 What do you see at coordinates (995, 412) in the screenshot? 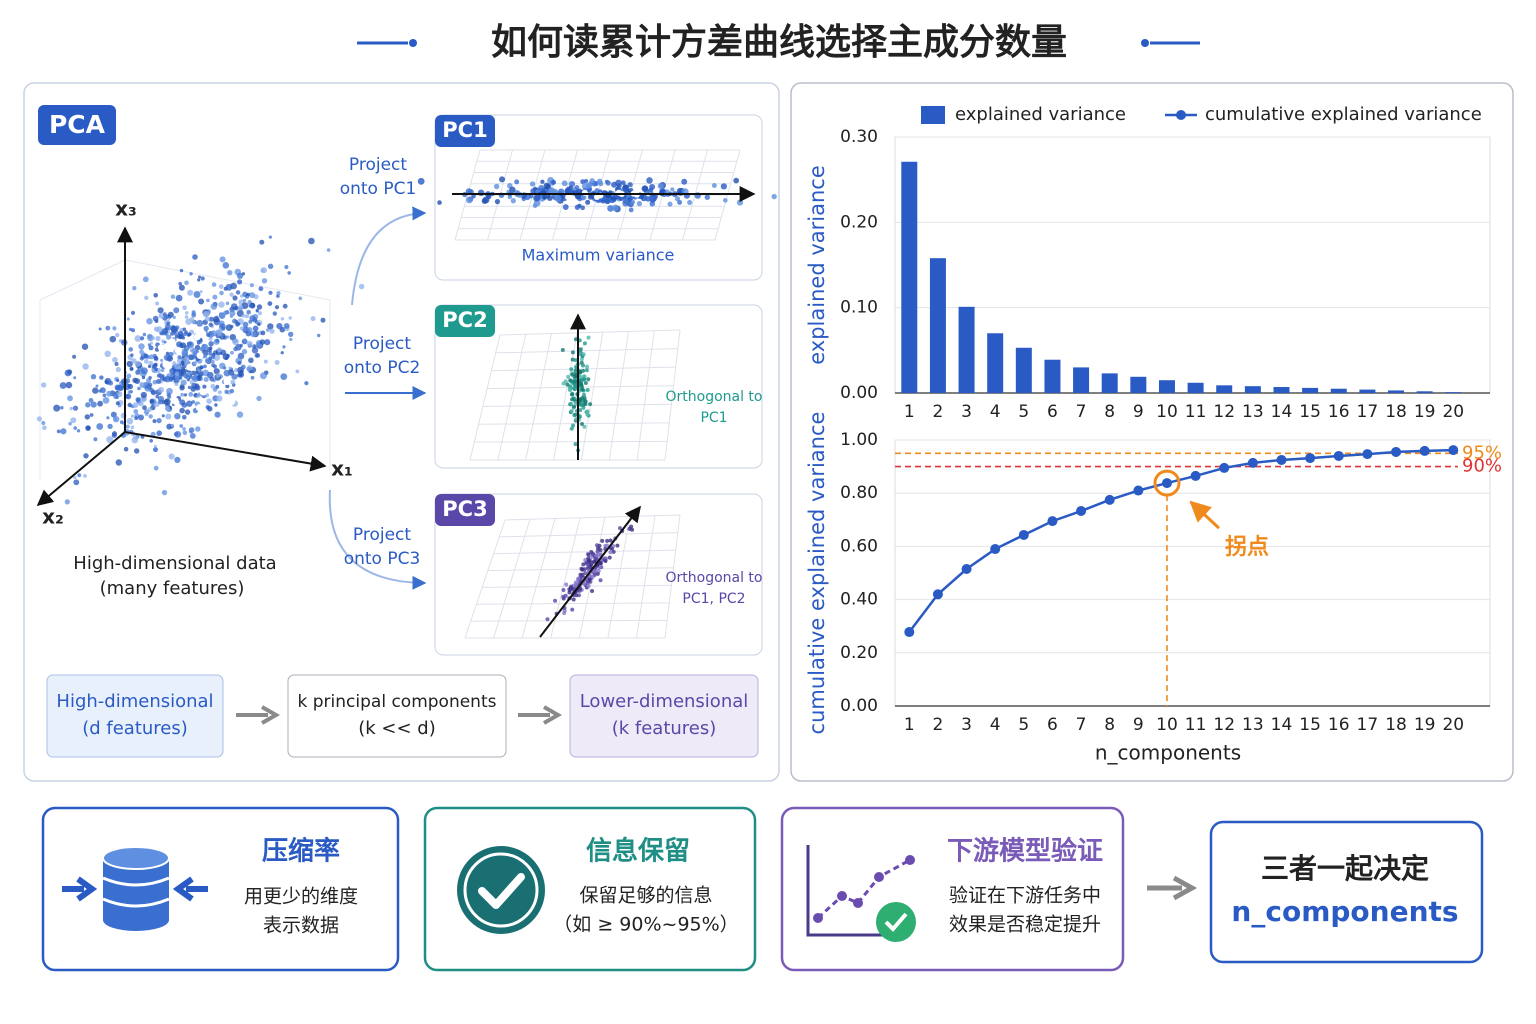
I see `x-tick-label: 4` at bounding box center [995, 412].